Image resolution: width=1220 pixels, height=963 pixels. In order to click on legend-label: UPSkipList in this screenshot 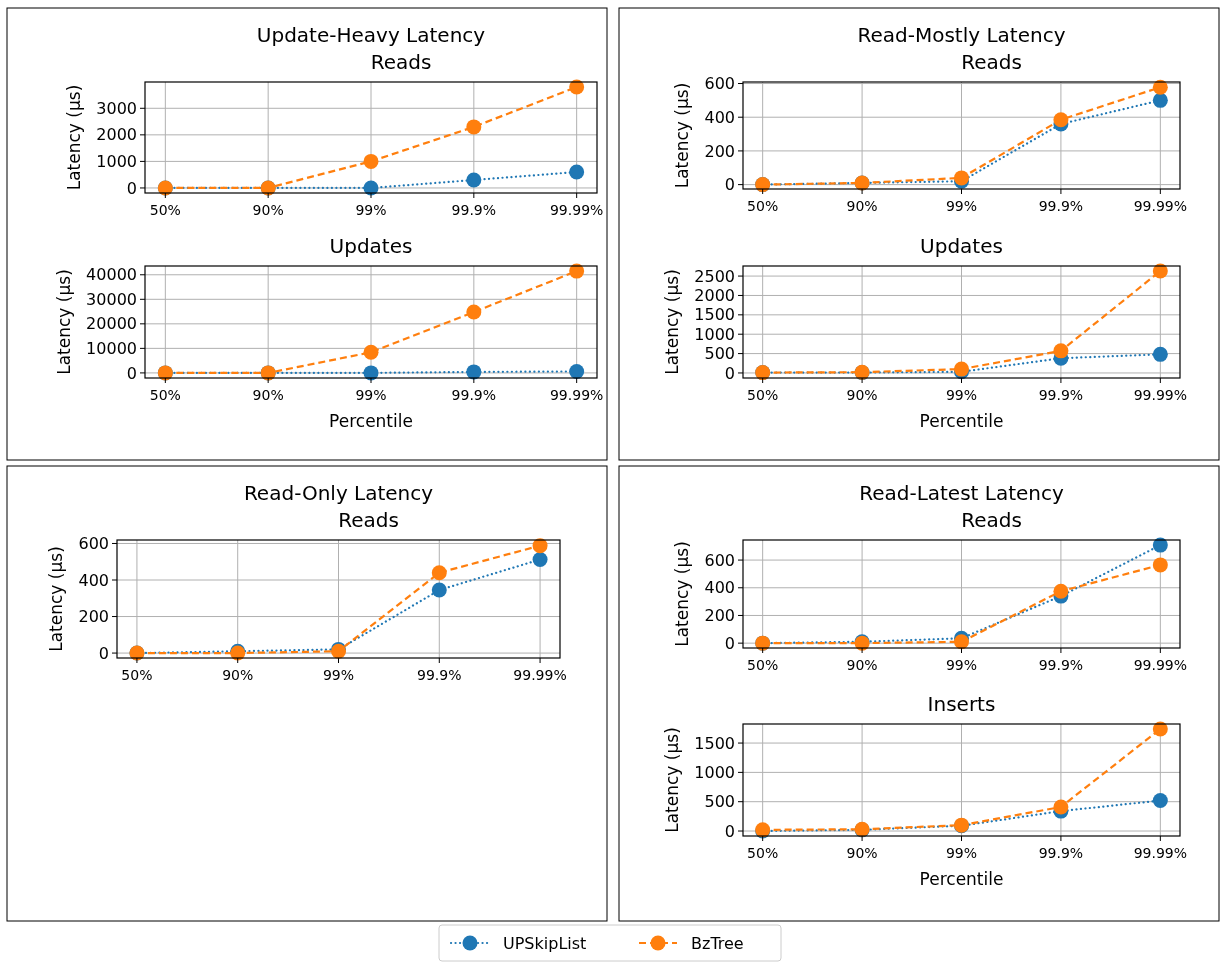, I will do `click(545, 943)`.